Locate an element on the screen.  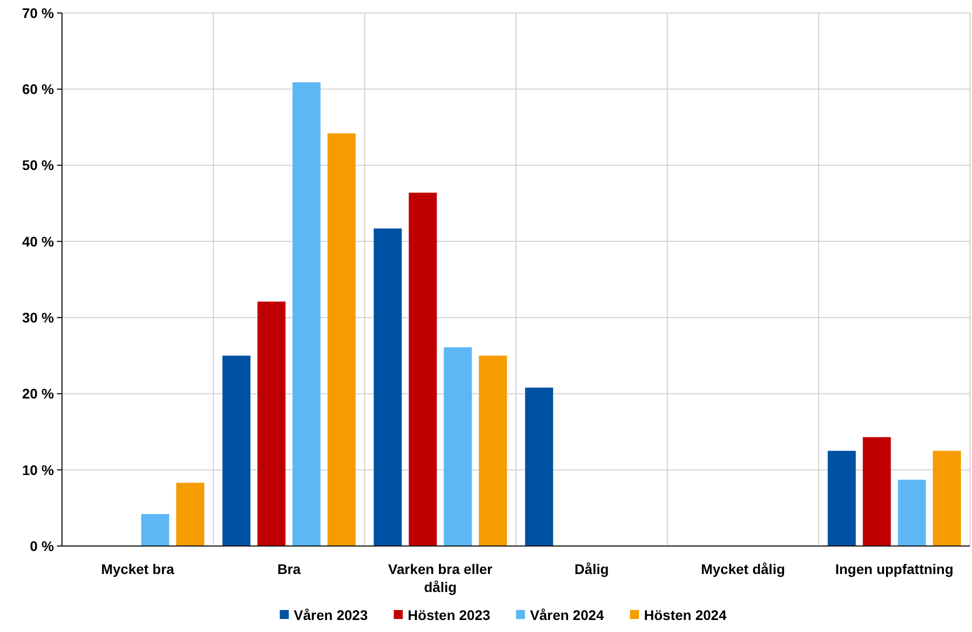
legend-label: Hösten 2024 is located at coordinates (685, 615).